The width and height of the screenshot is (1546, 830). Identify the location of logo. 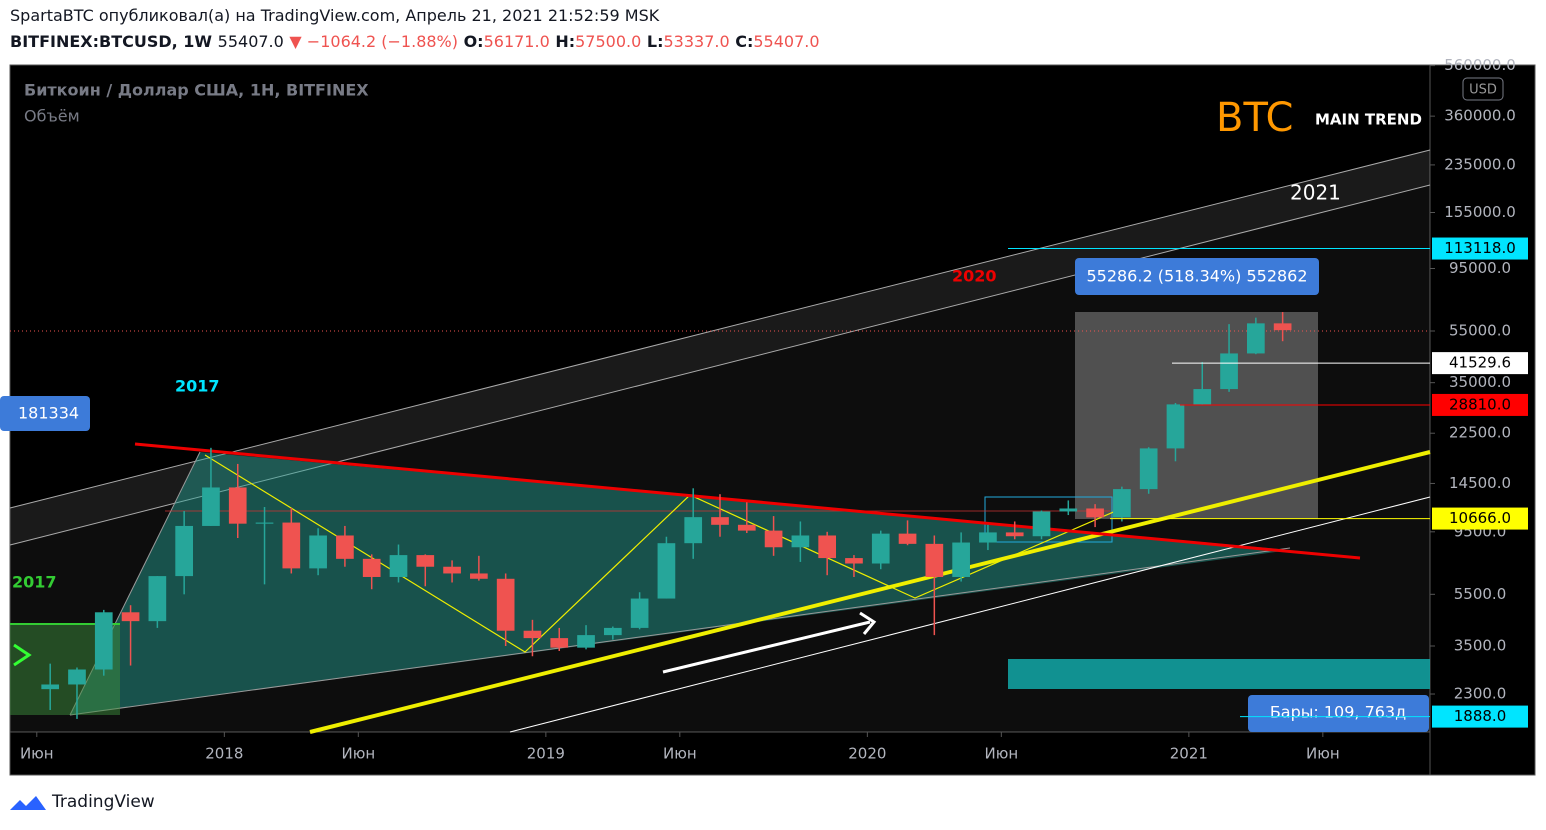
(28, 803).